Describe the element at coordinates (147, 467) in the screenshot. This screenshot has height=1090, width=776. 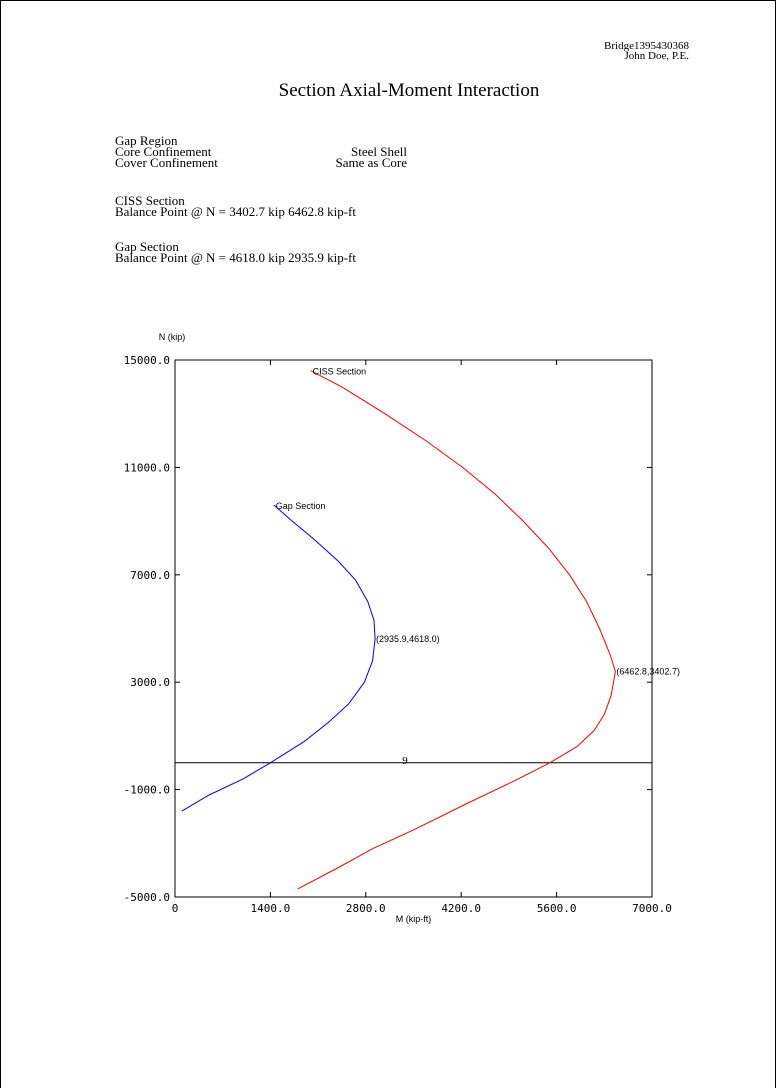
I see `y-tick-label: 11000.0` at that location.